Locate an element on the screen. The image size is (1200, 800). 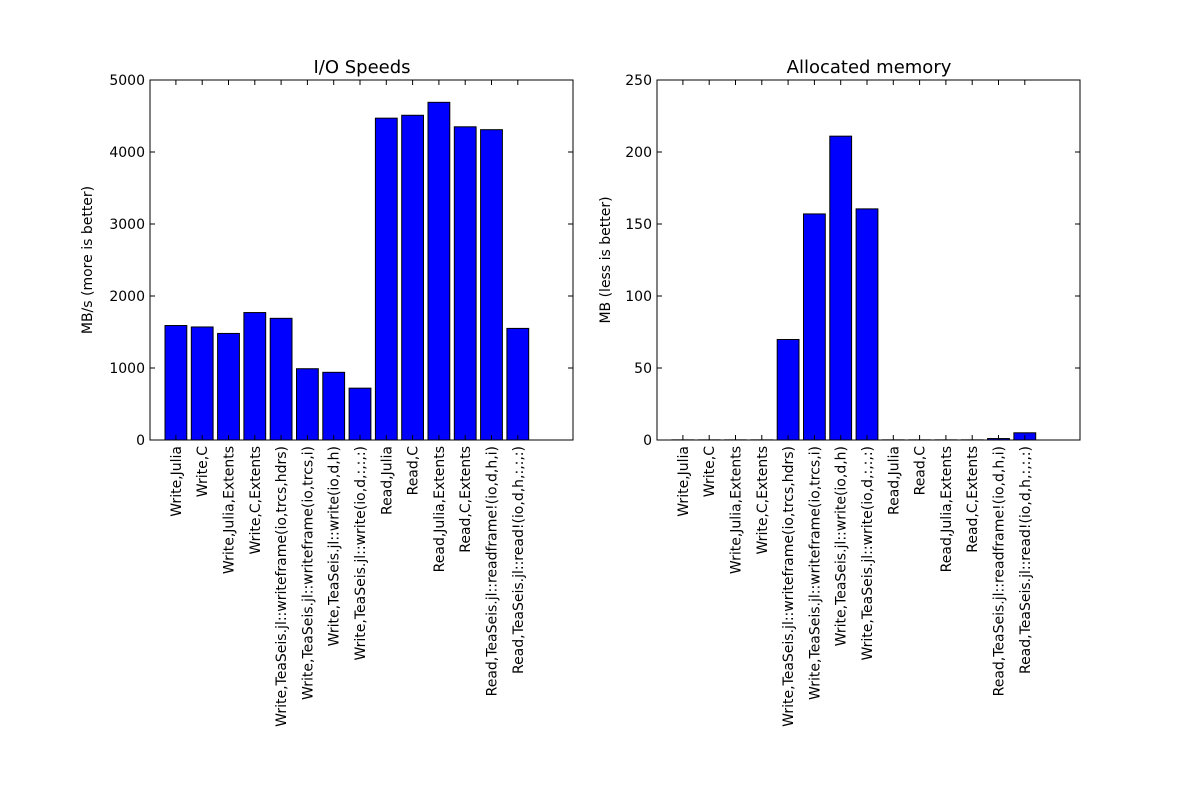
y-tick-label: 250 is located at coordinates (638, 81).